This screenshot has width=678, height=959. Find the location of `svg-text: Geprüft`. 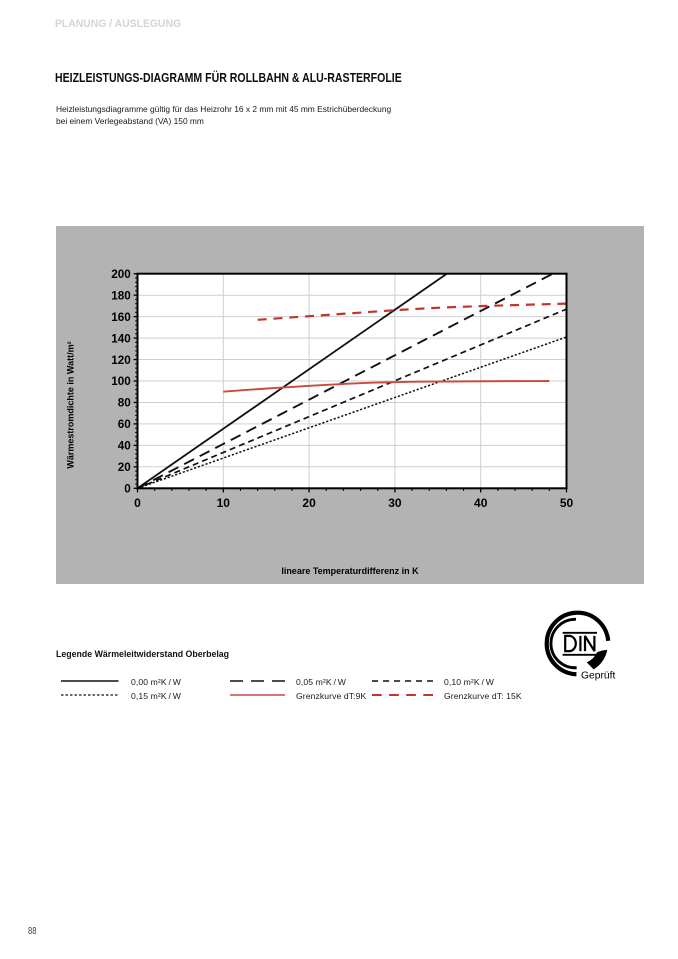

svg-text: Geprüft is located at coordinates (598, 676).